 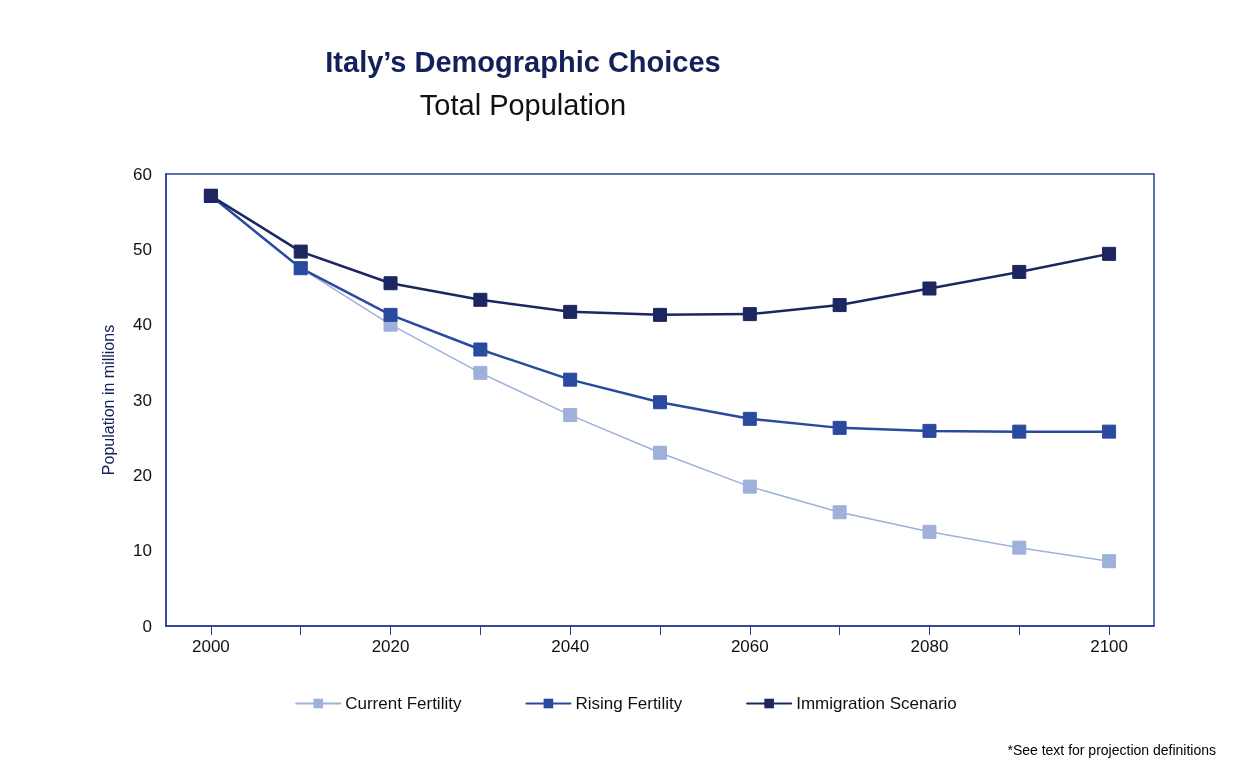 I want to click on x-tick-label: 2000, so click(x=211, y=646).